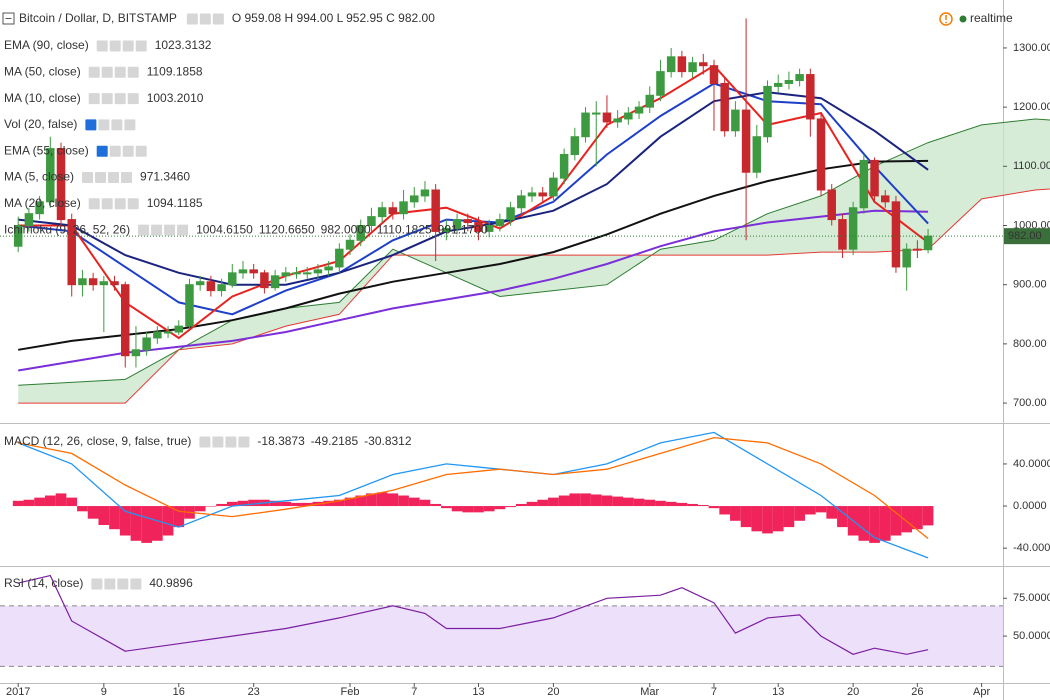  What do you see at coordinates (98, 18) in the screenshot?
I see `chart-title: Bitcoin / Dollar, D, BITSTAMP` at bounding box center [98, 18].